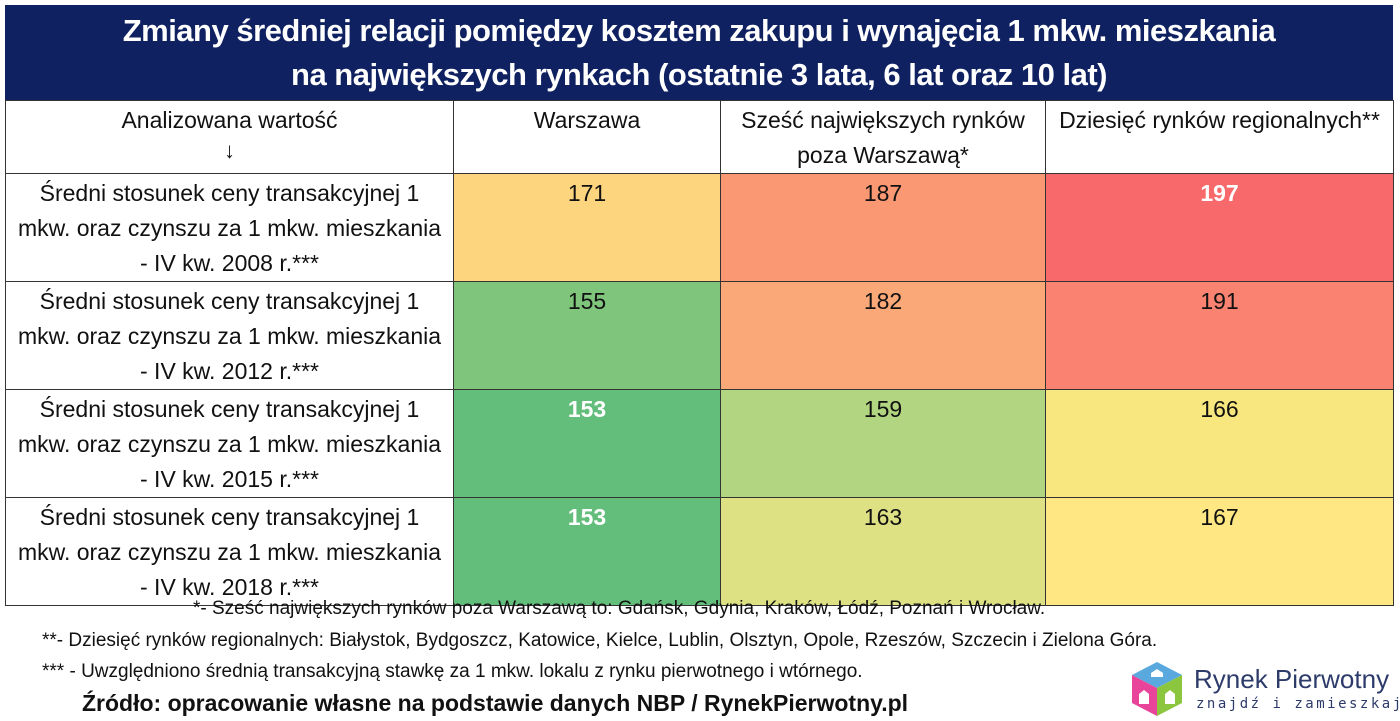 The image size is (1400, 721). Describe the element at coordinates (1298, 704) in the screenshot. I see `logo-tagline: znajdź i zamieszkaj` at that location.